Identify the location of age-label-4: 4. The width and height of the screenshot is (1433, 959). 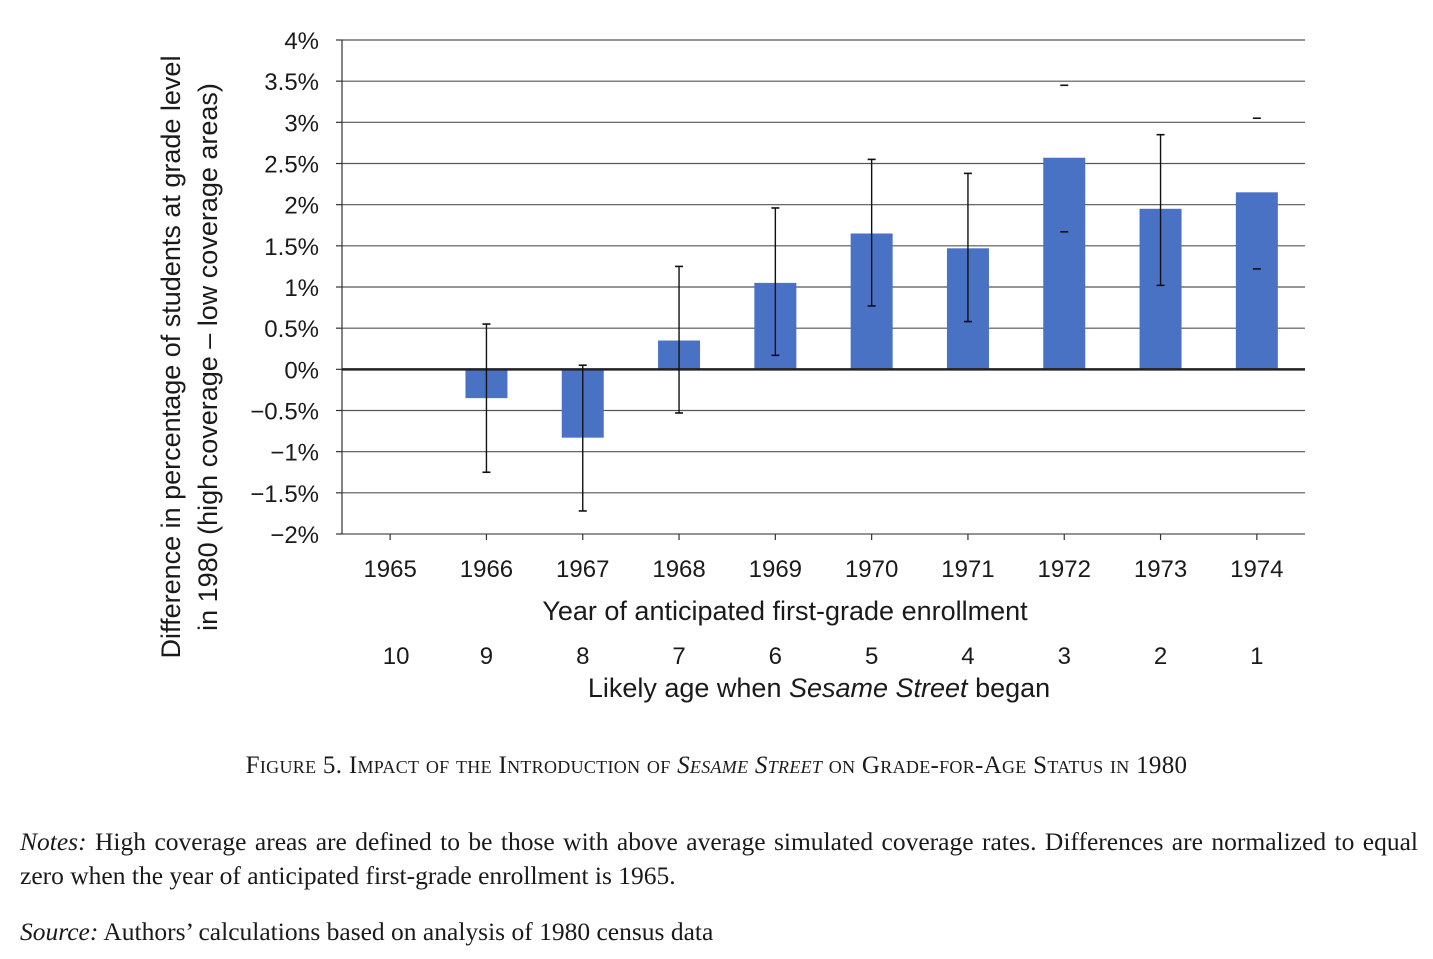
(967, 656).